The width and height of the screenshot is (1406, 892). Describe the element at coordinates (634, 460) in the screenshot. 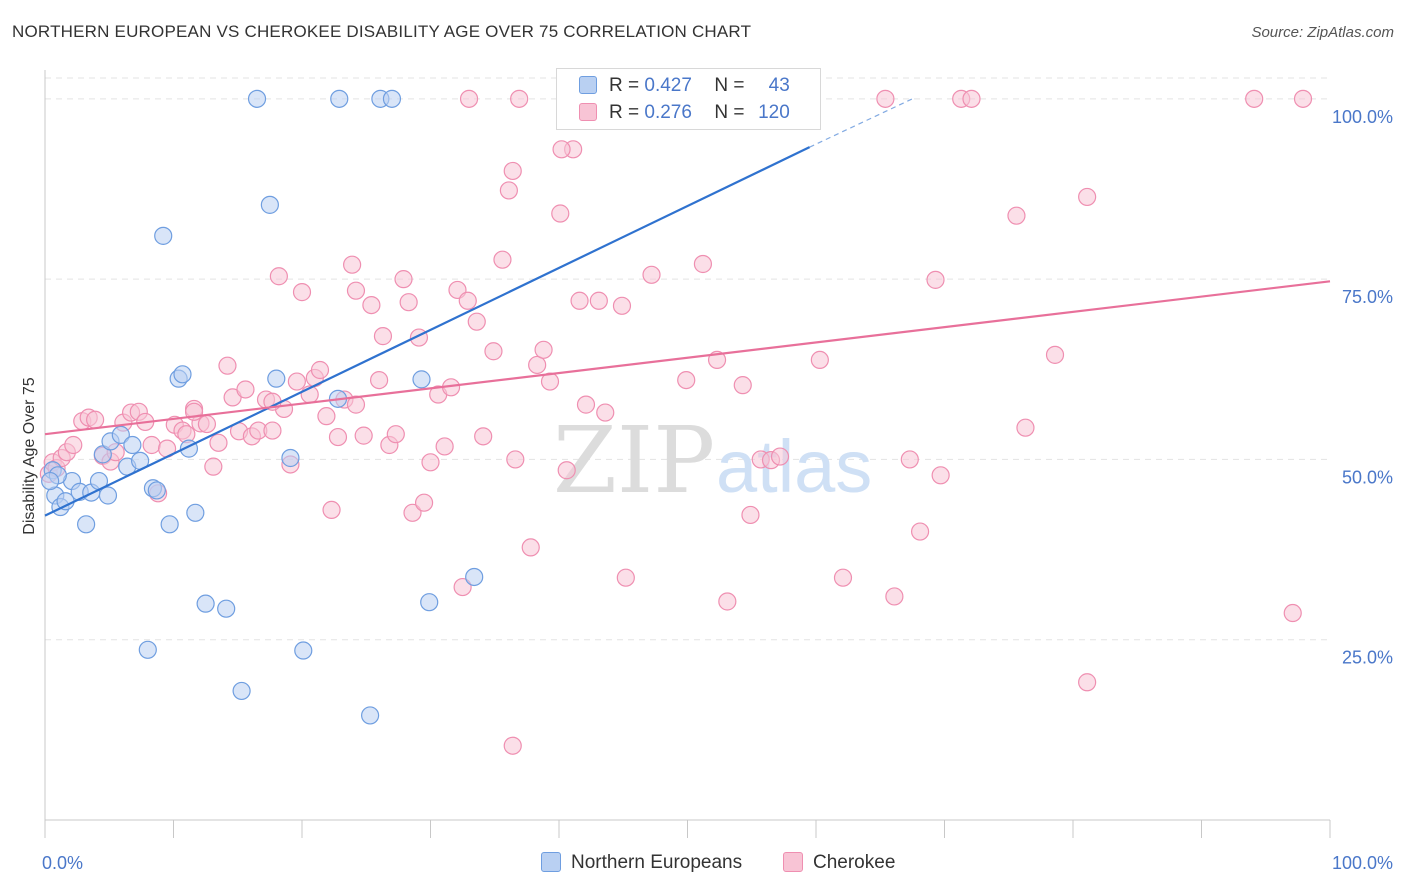

I see `watermark-zip: ZIP` at that location.